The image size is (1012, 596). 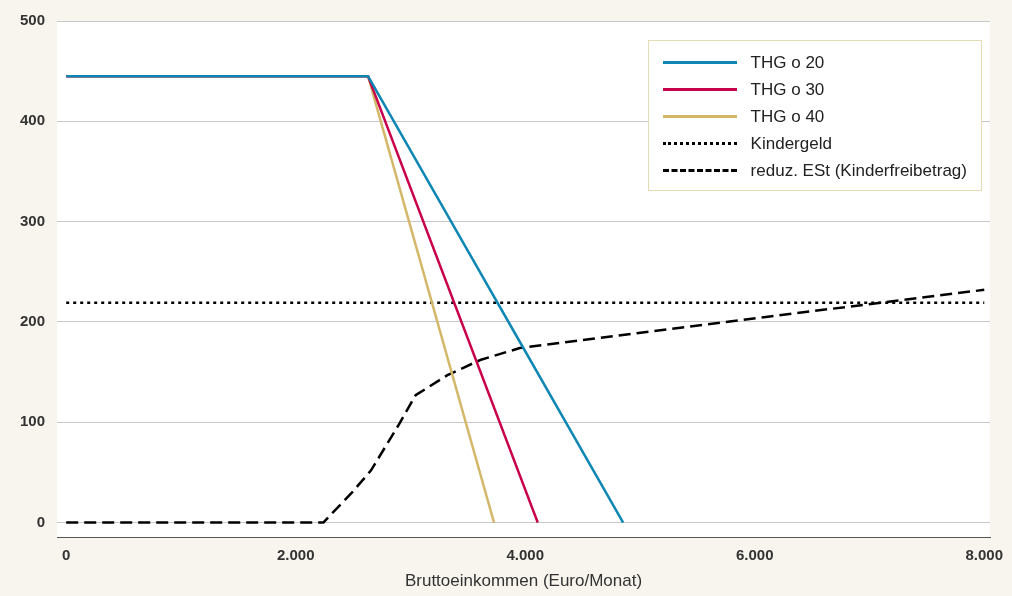 I want to click on x-tick-label: 6.000, so click(x=754, y=554).